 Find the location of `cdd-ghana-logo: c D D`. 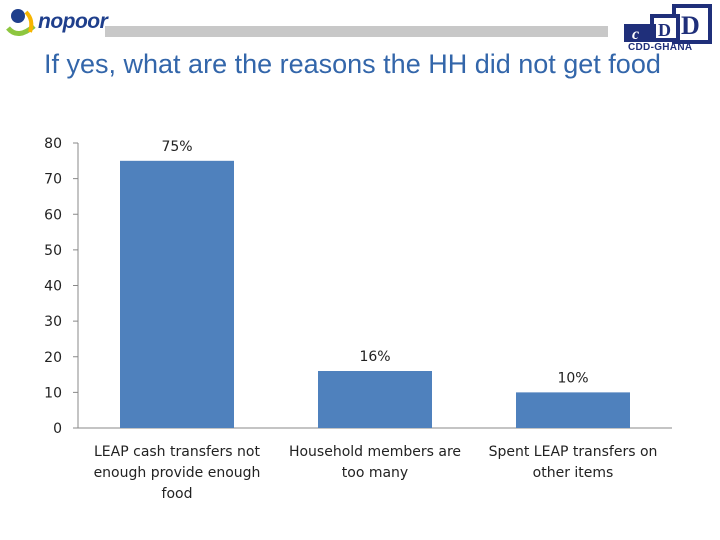

cdd-ghana-logo: c D D is located at coordinates (668, 24).